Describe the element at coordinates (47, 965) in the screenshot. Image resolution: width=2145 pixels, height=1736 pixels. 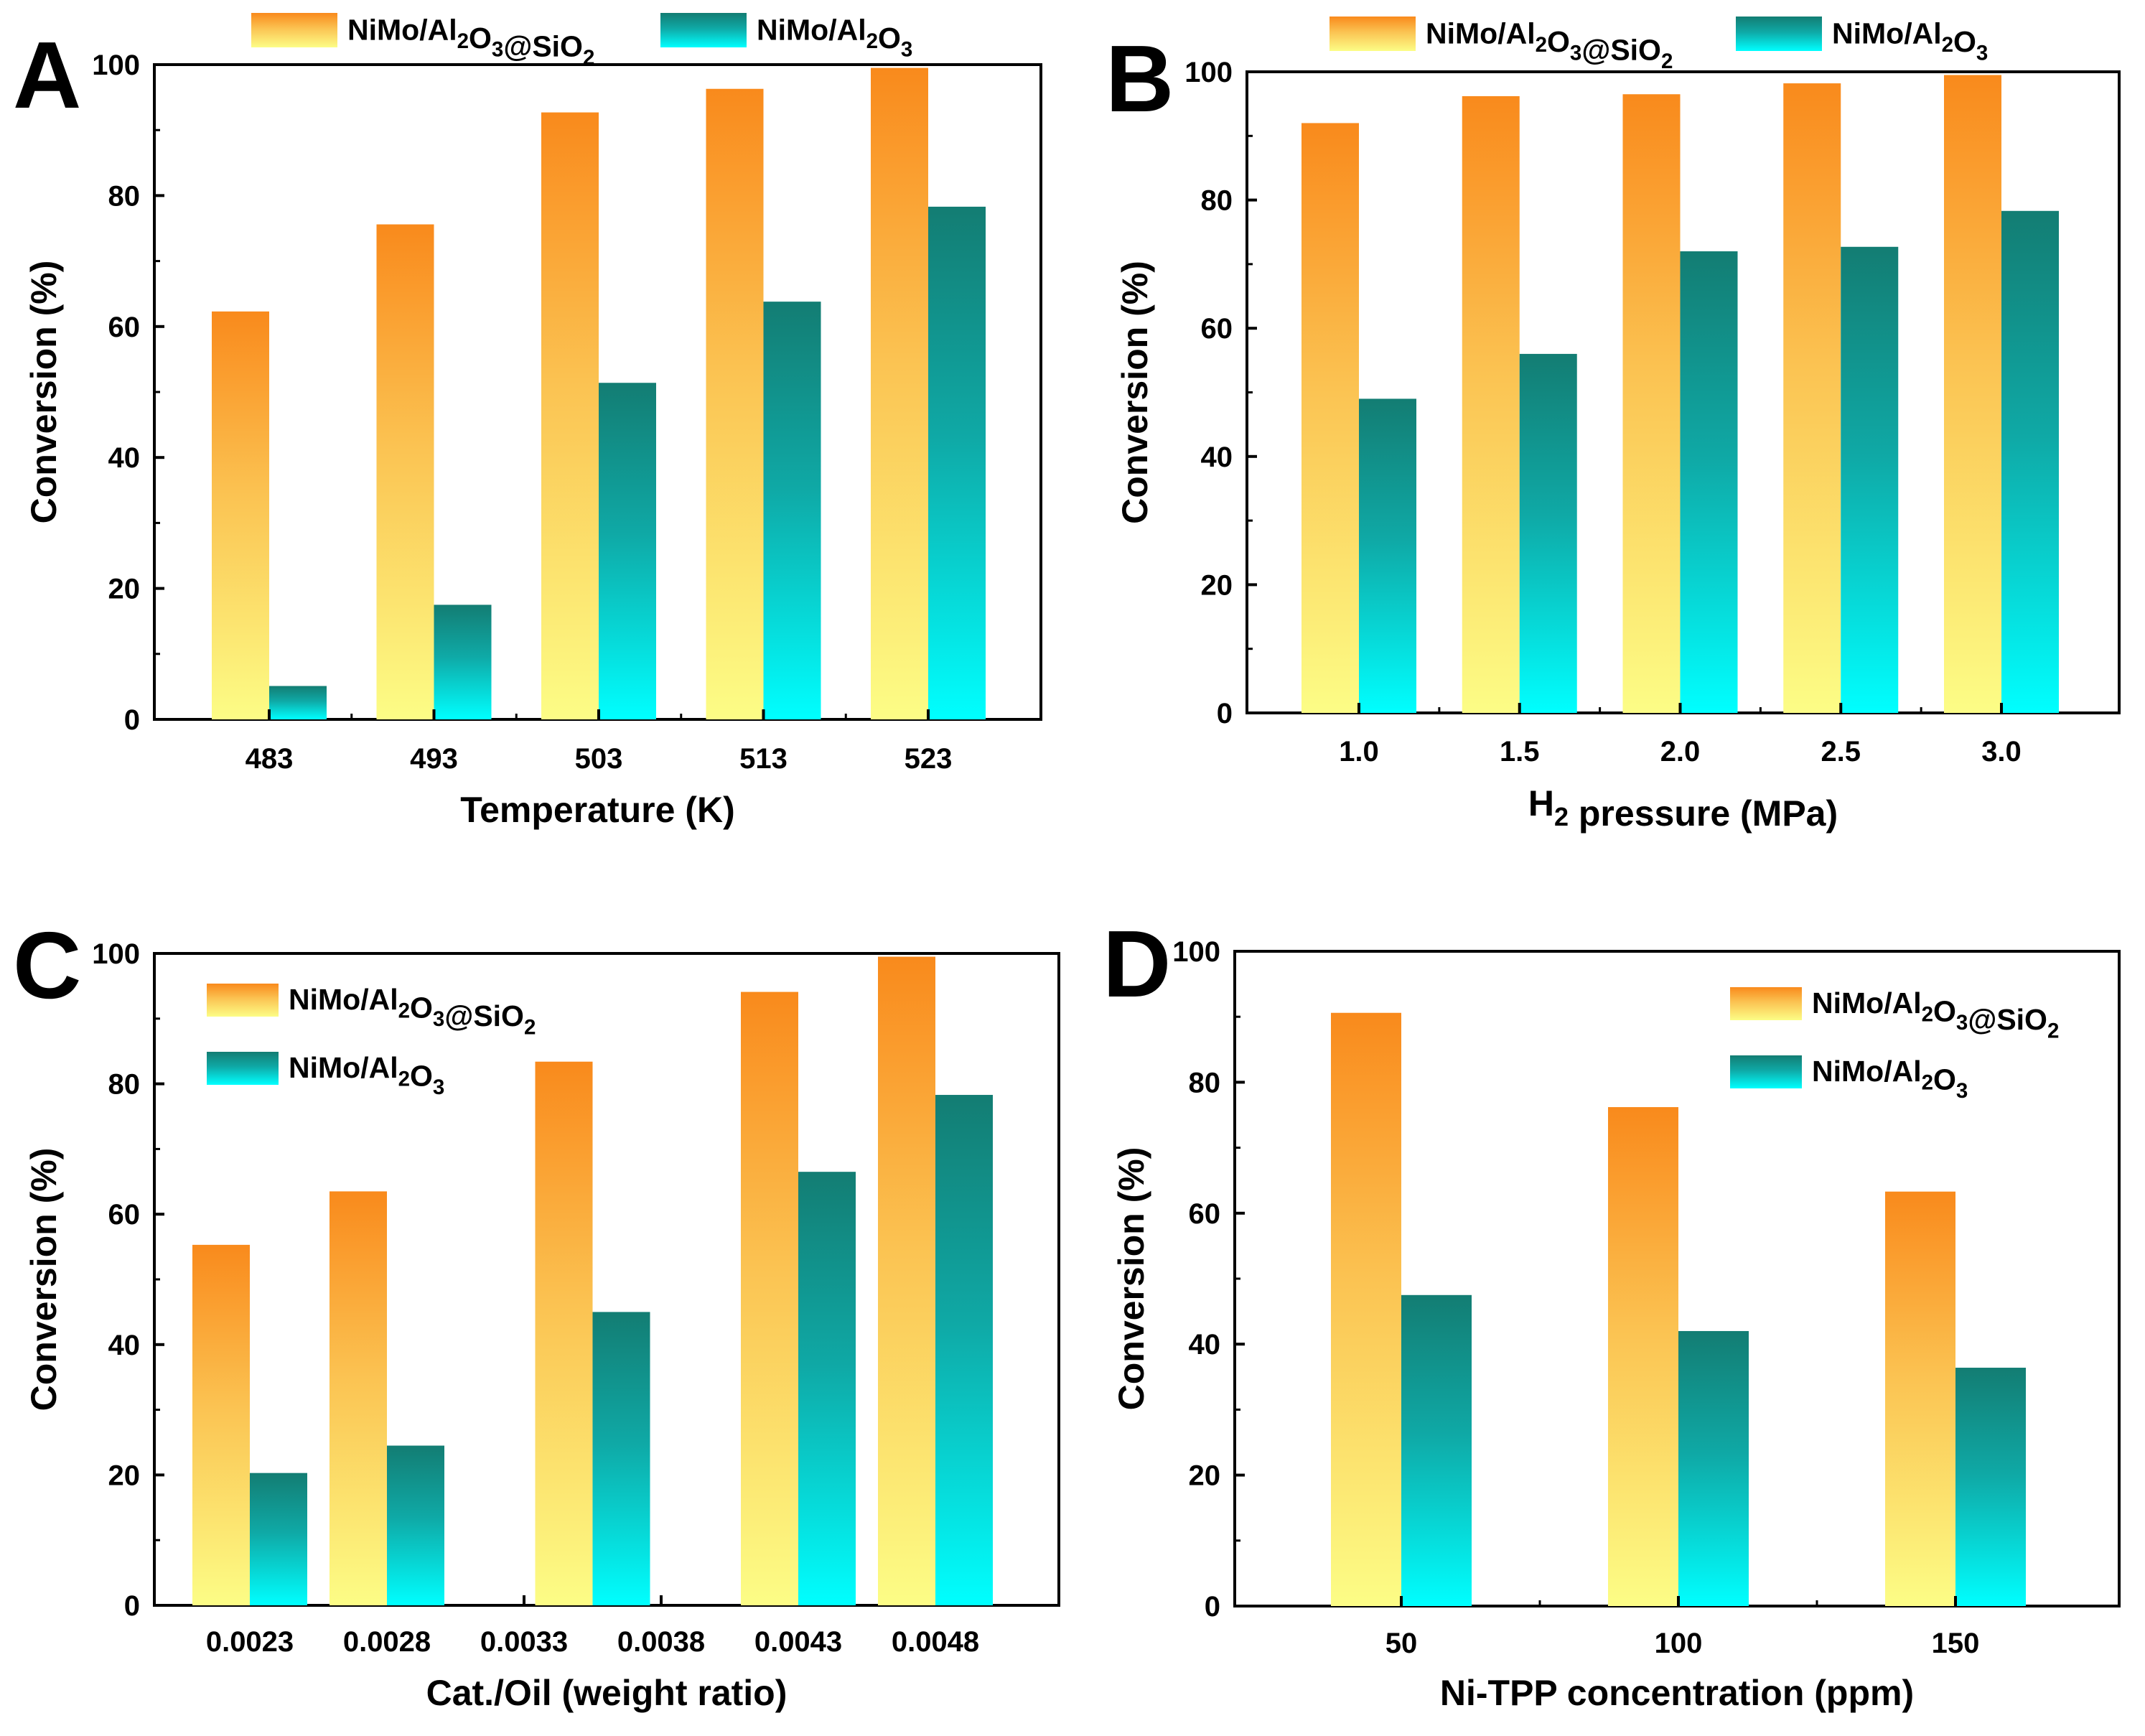
I see `panel-letter: C` at that location.